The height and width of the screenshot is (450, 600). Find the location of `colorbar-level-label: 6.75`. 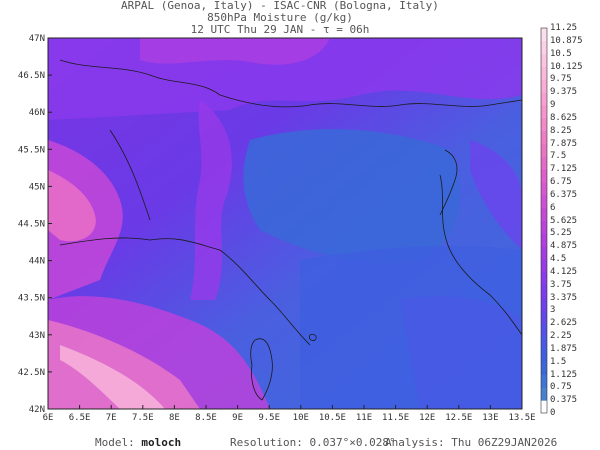

colorbar-level-label: 6.75 is located at coordinates (561, 182).